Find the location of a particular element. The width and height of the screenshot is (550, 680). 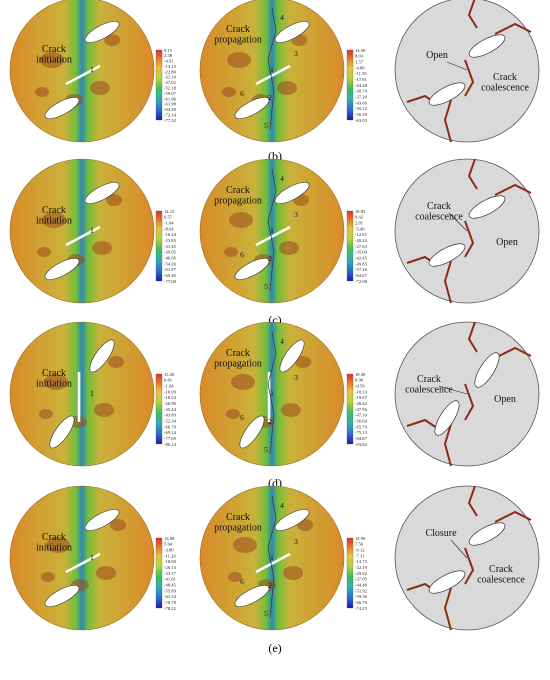

colorbar-tick: -43.66 is located at coordinates (361, 102).